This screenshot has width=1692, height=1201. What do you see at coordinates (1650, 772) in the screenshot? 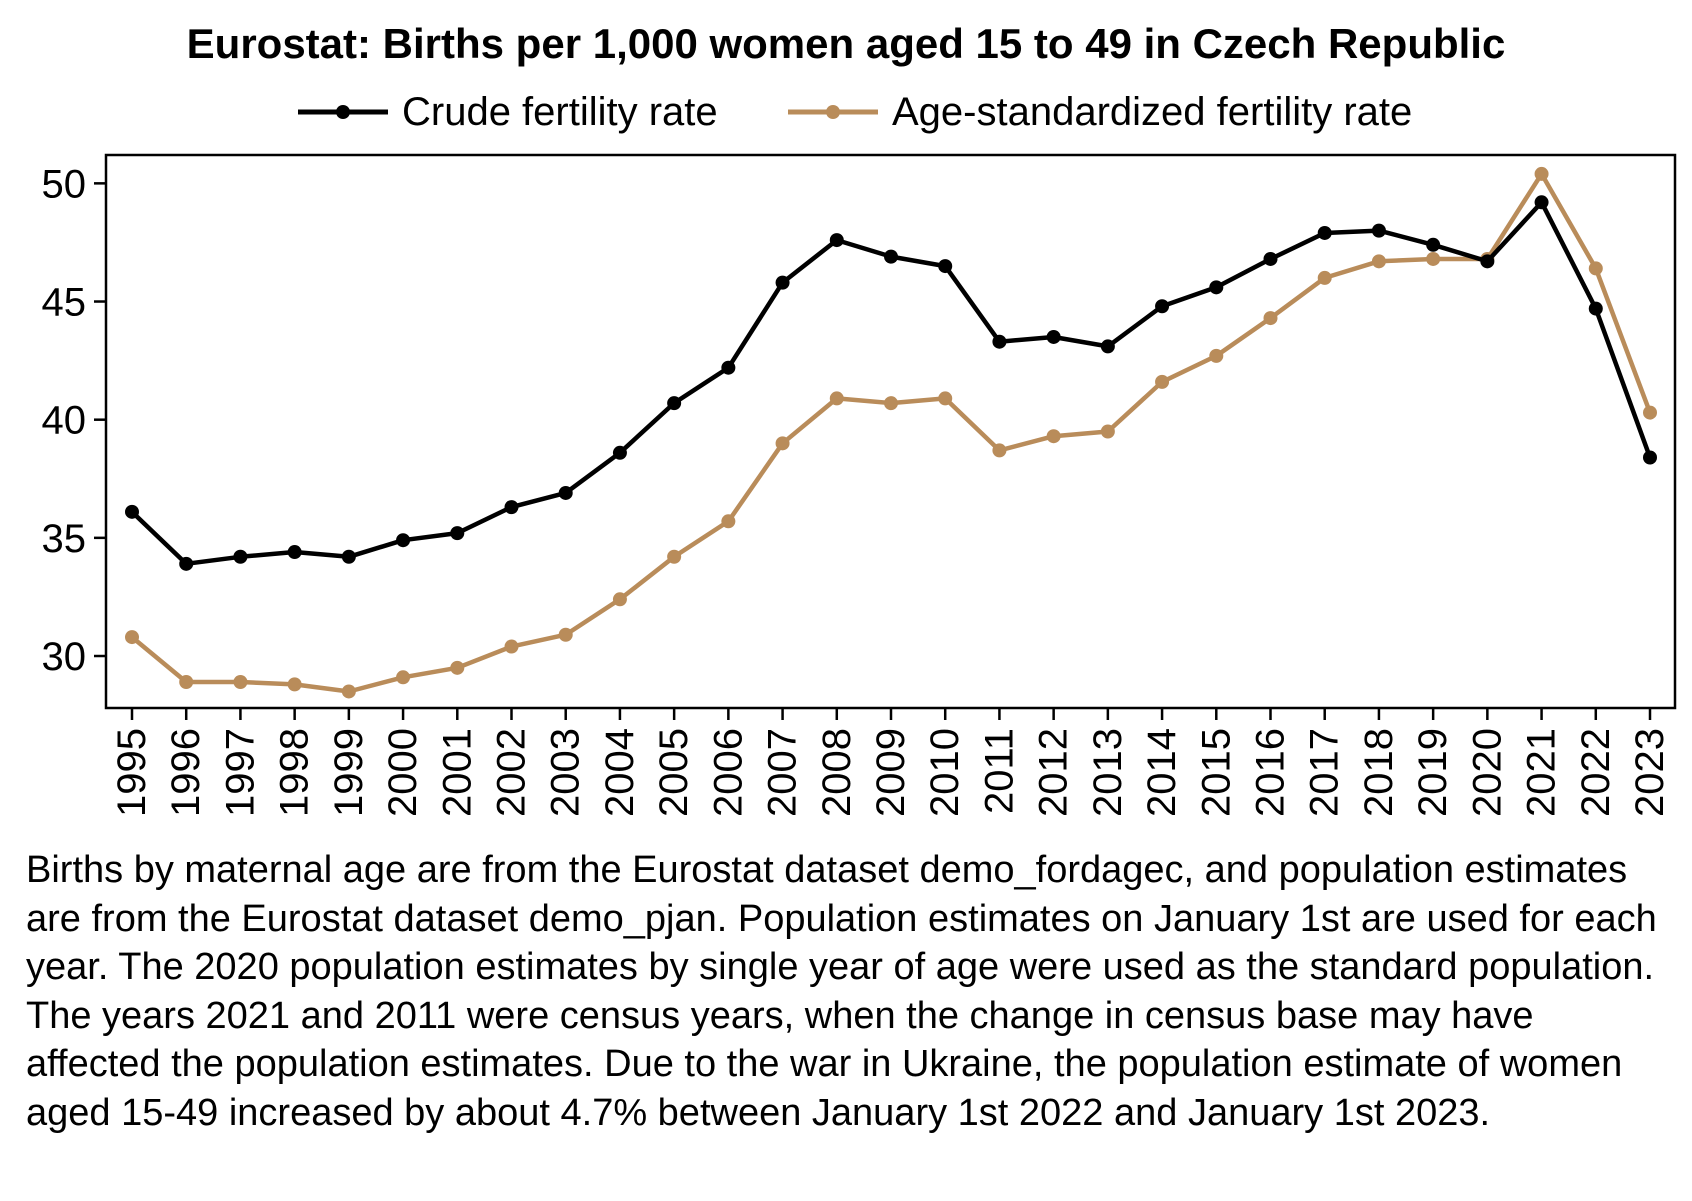
I see `x-tick-label: 2023` at bounding box center [1650, 772].